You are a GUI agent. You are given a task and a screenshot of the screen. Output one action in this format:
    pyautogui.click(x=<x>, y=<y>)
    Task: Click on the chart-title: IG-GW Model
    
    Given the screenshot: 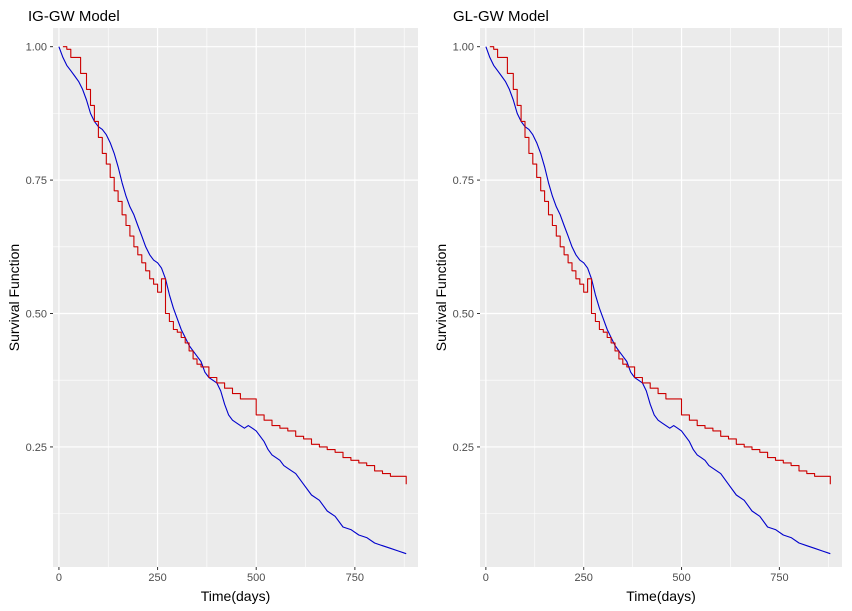 What is the action you would take?
    pyautogui.click(x=74, y=16)
    